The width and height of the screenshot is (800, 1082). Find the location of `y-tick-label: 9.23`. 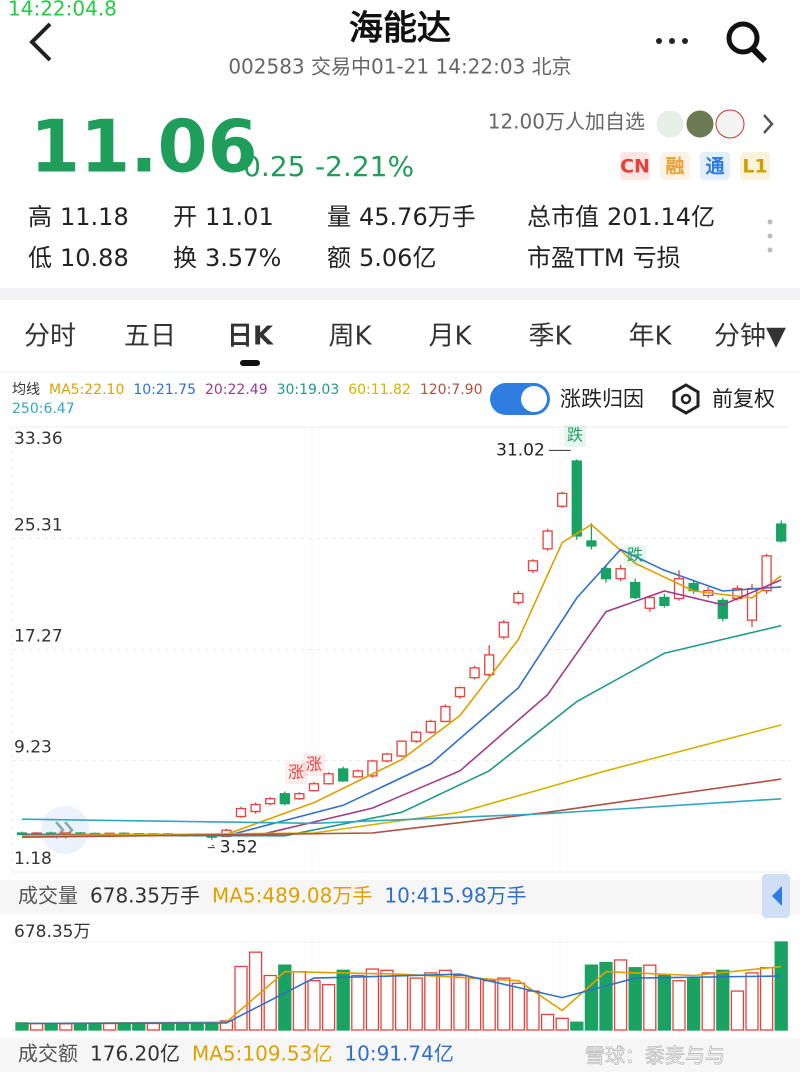

y-tick-label: 9.23 is located at coordinates (33, 748).